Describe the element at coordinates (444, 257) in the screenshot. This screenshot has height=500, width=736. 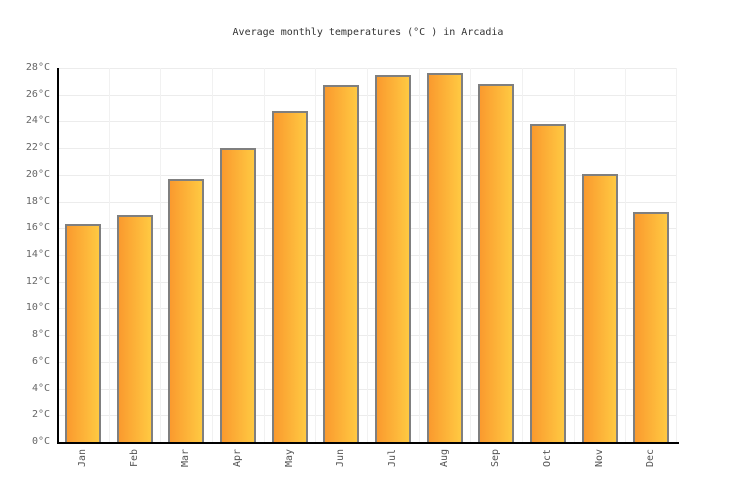
I see `bar-aug` at that location.